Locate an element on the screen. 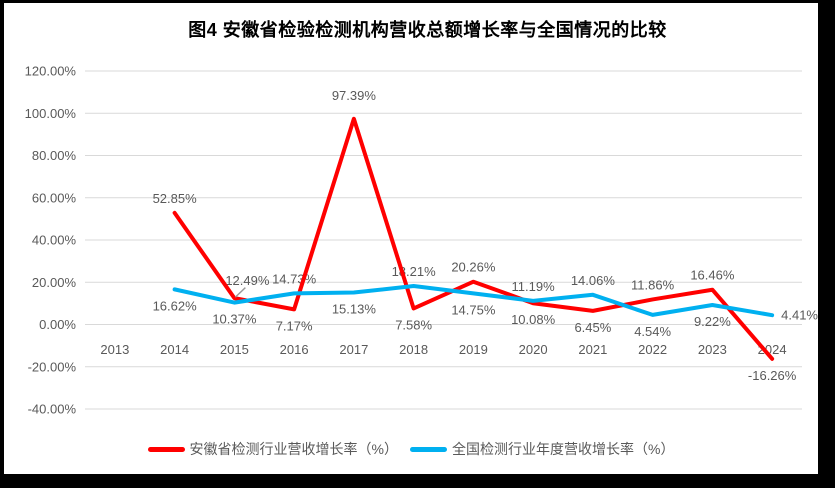 The image size is (835, 488). y-axis-tick-label: -20.00% is located at coordinates (52, 366).